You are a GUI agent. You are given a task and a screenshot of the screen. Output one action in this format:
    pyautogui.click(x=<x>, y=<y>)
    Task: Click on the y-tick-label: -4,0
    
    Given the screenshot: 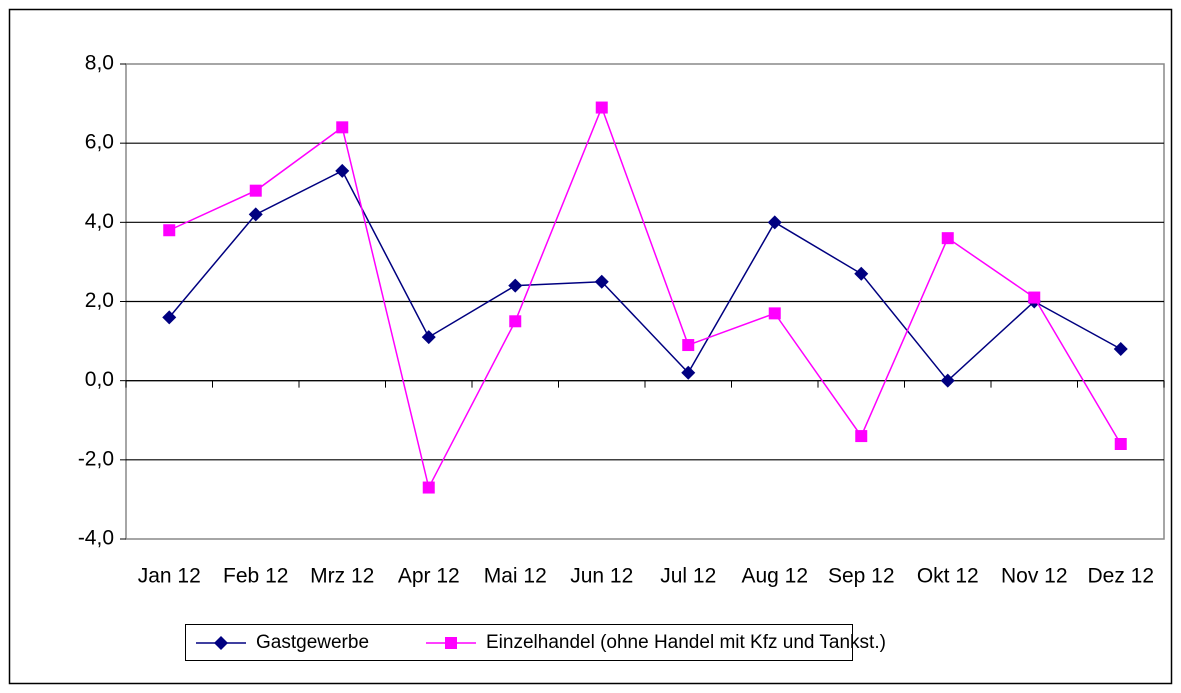 What is the action you would take?
    pyautogui.click(x=96, y=538)
    